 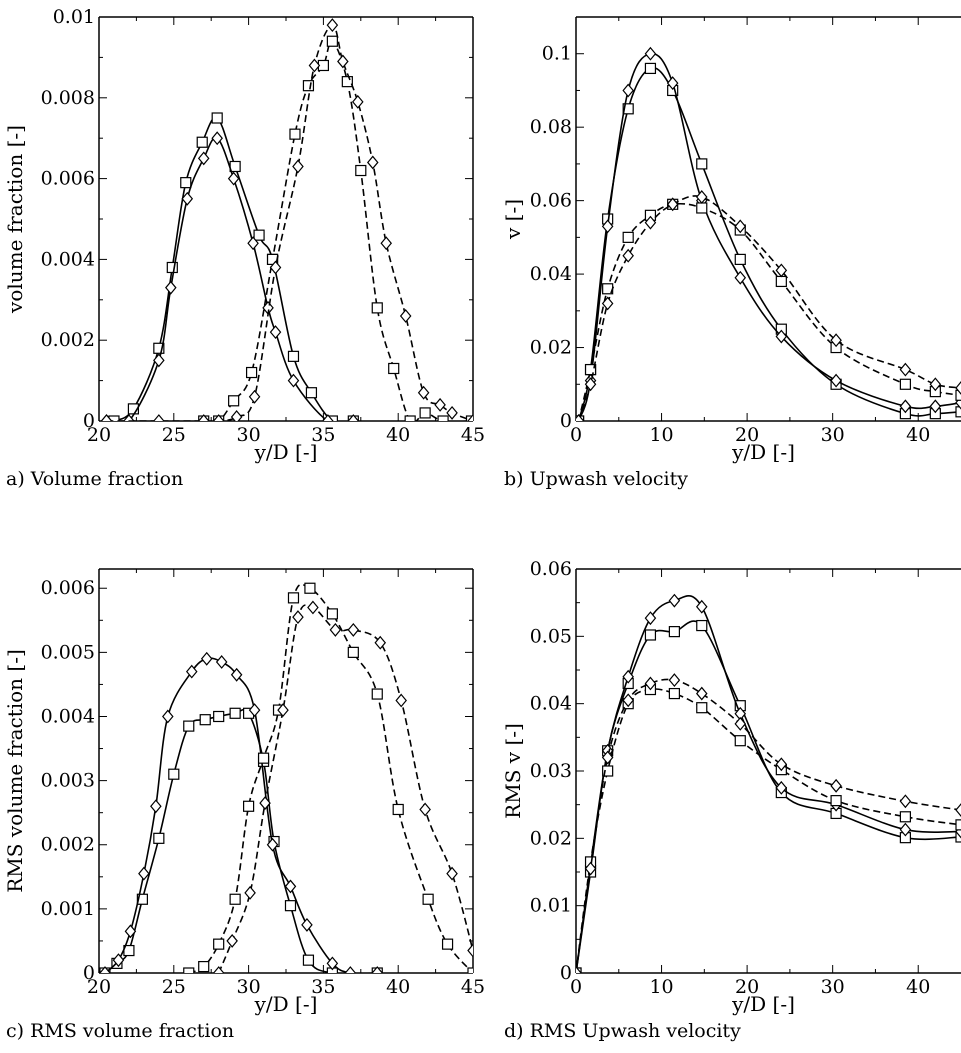 What do you see at coordinates (768, 784) in the screenshot?
I see `series-line-solid-diamond` at bounding box center [768, 784].